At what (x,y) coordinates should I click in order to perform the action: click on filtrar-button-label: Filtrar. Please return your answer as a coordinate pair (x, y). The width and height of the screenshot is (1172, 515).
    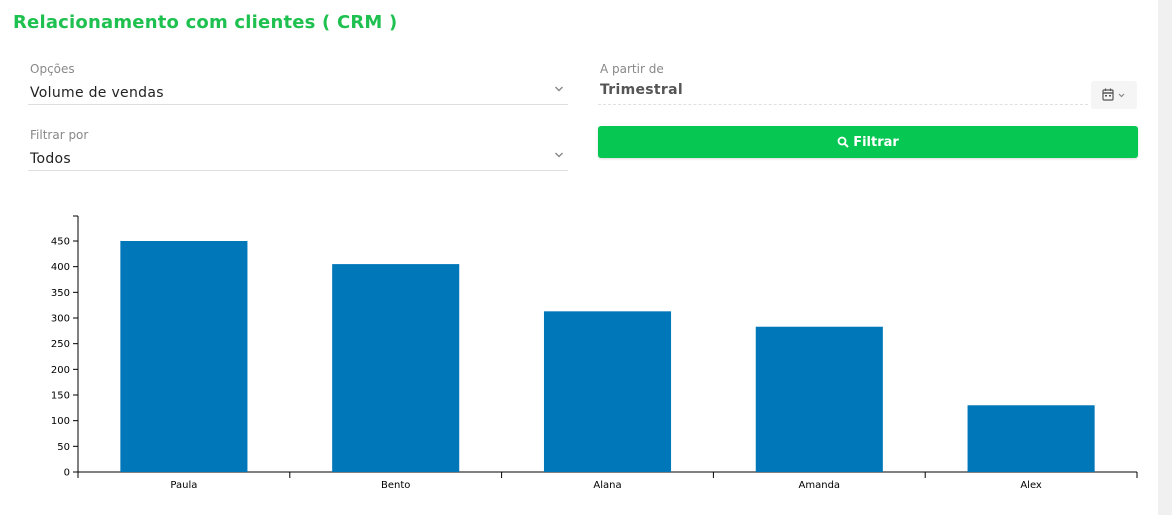
    Looking at the image, I should click on (876, 142).